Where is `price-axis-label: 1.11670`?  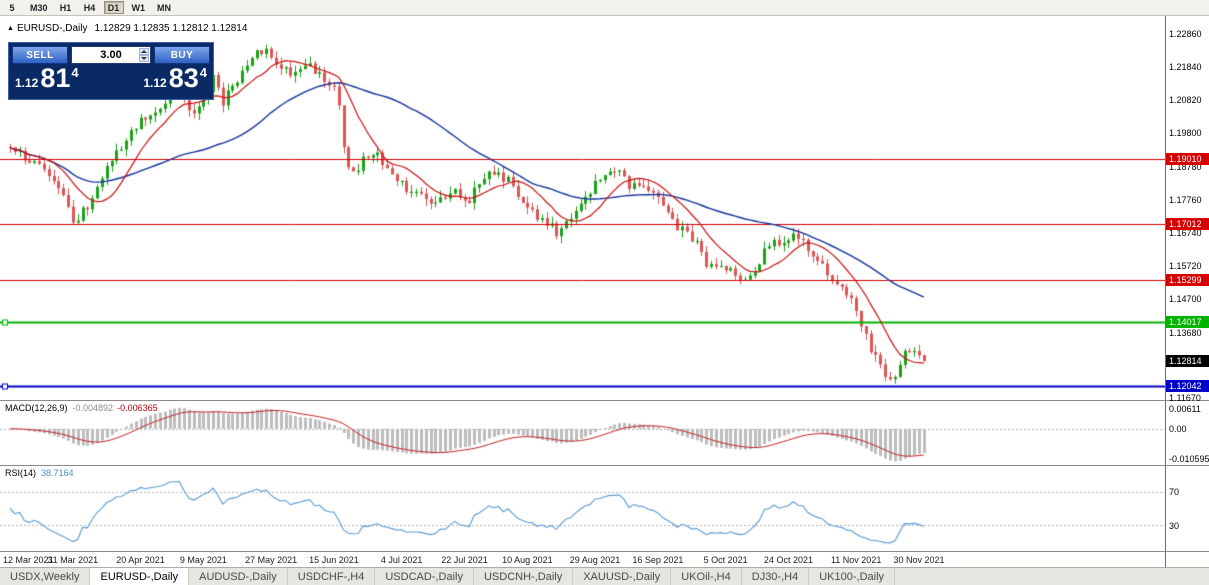
price-axis-label: 1.11670 is located at coordinates (1185, 398).